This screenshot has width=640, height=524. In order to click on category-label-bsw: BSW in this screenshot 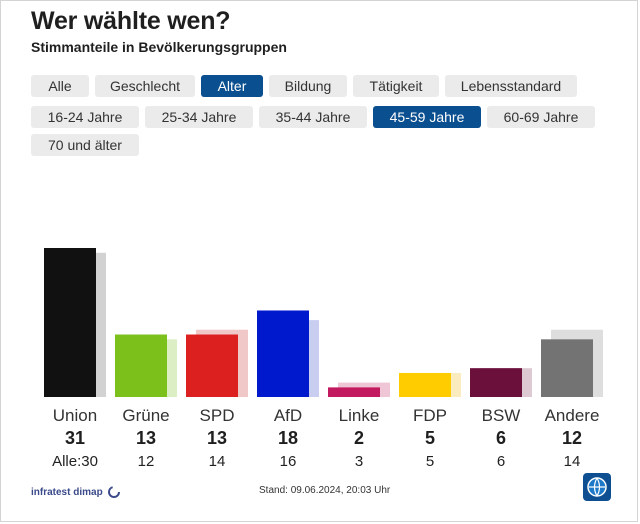, I will do `click(501, 415)`.